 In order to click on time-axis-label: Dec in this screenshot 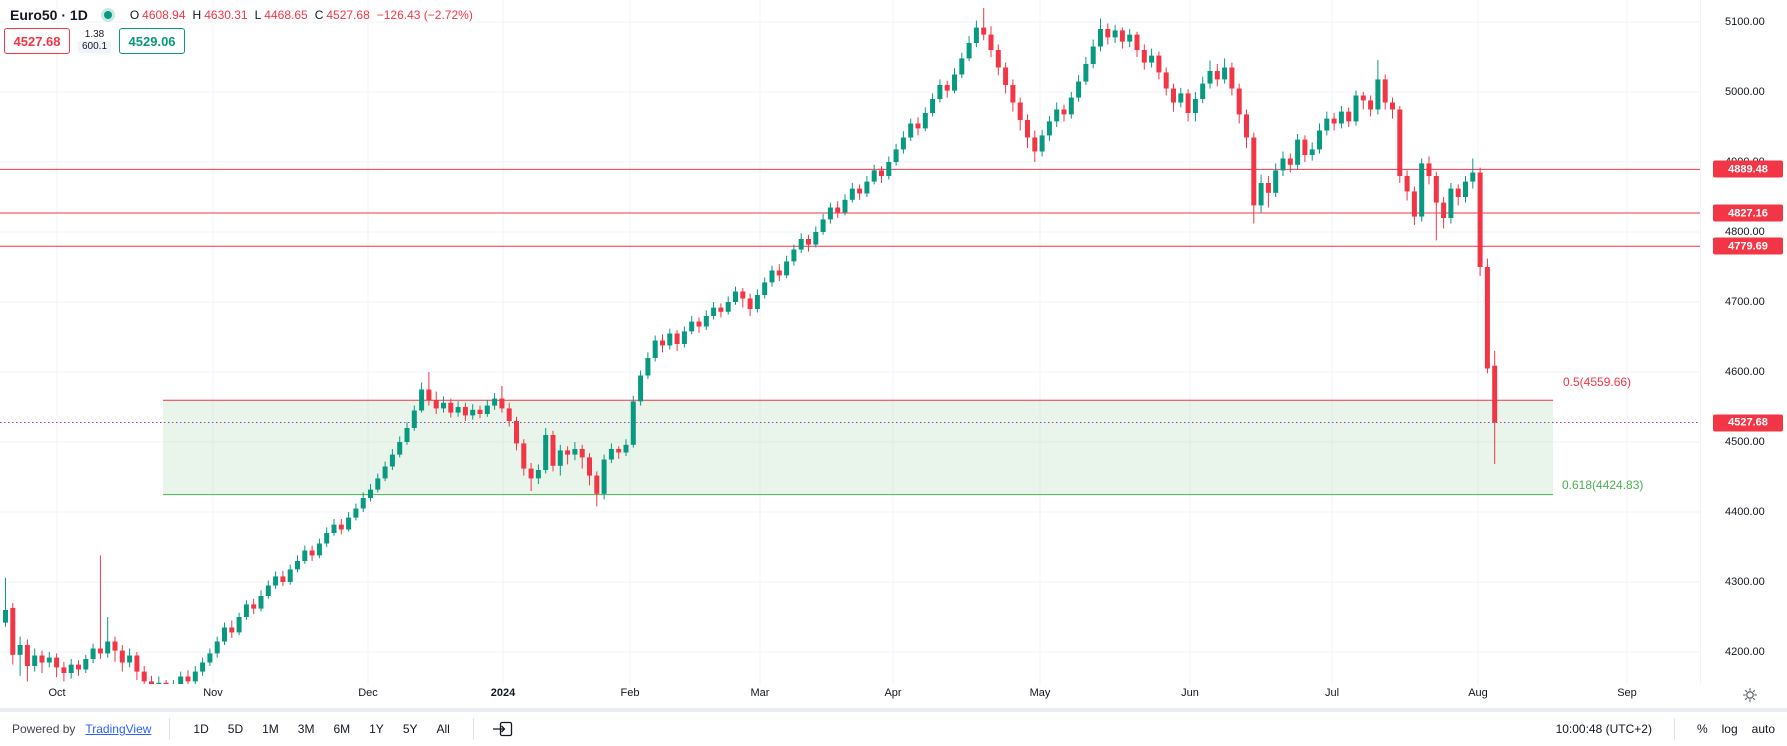, I will do `click(368, 693)`.